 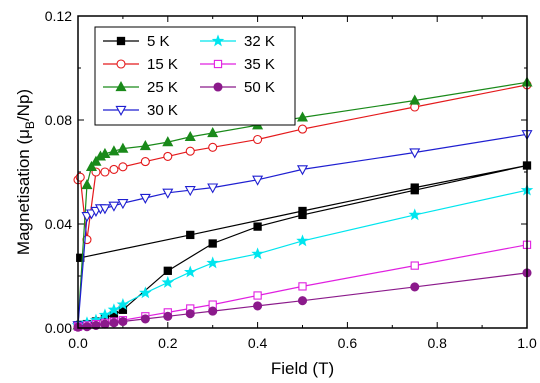 I want to click on legend-label: 5 K, so click(x=158, y=41).